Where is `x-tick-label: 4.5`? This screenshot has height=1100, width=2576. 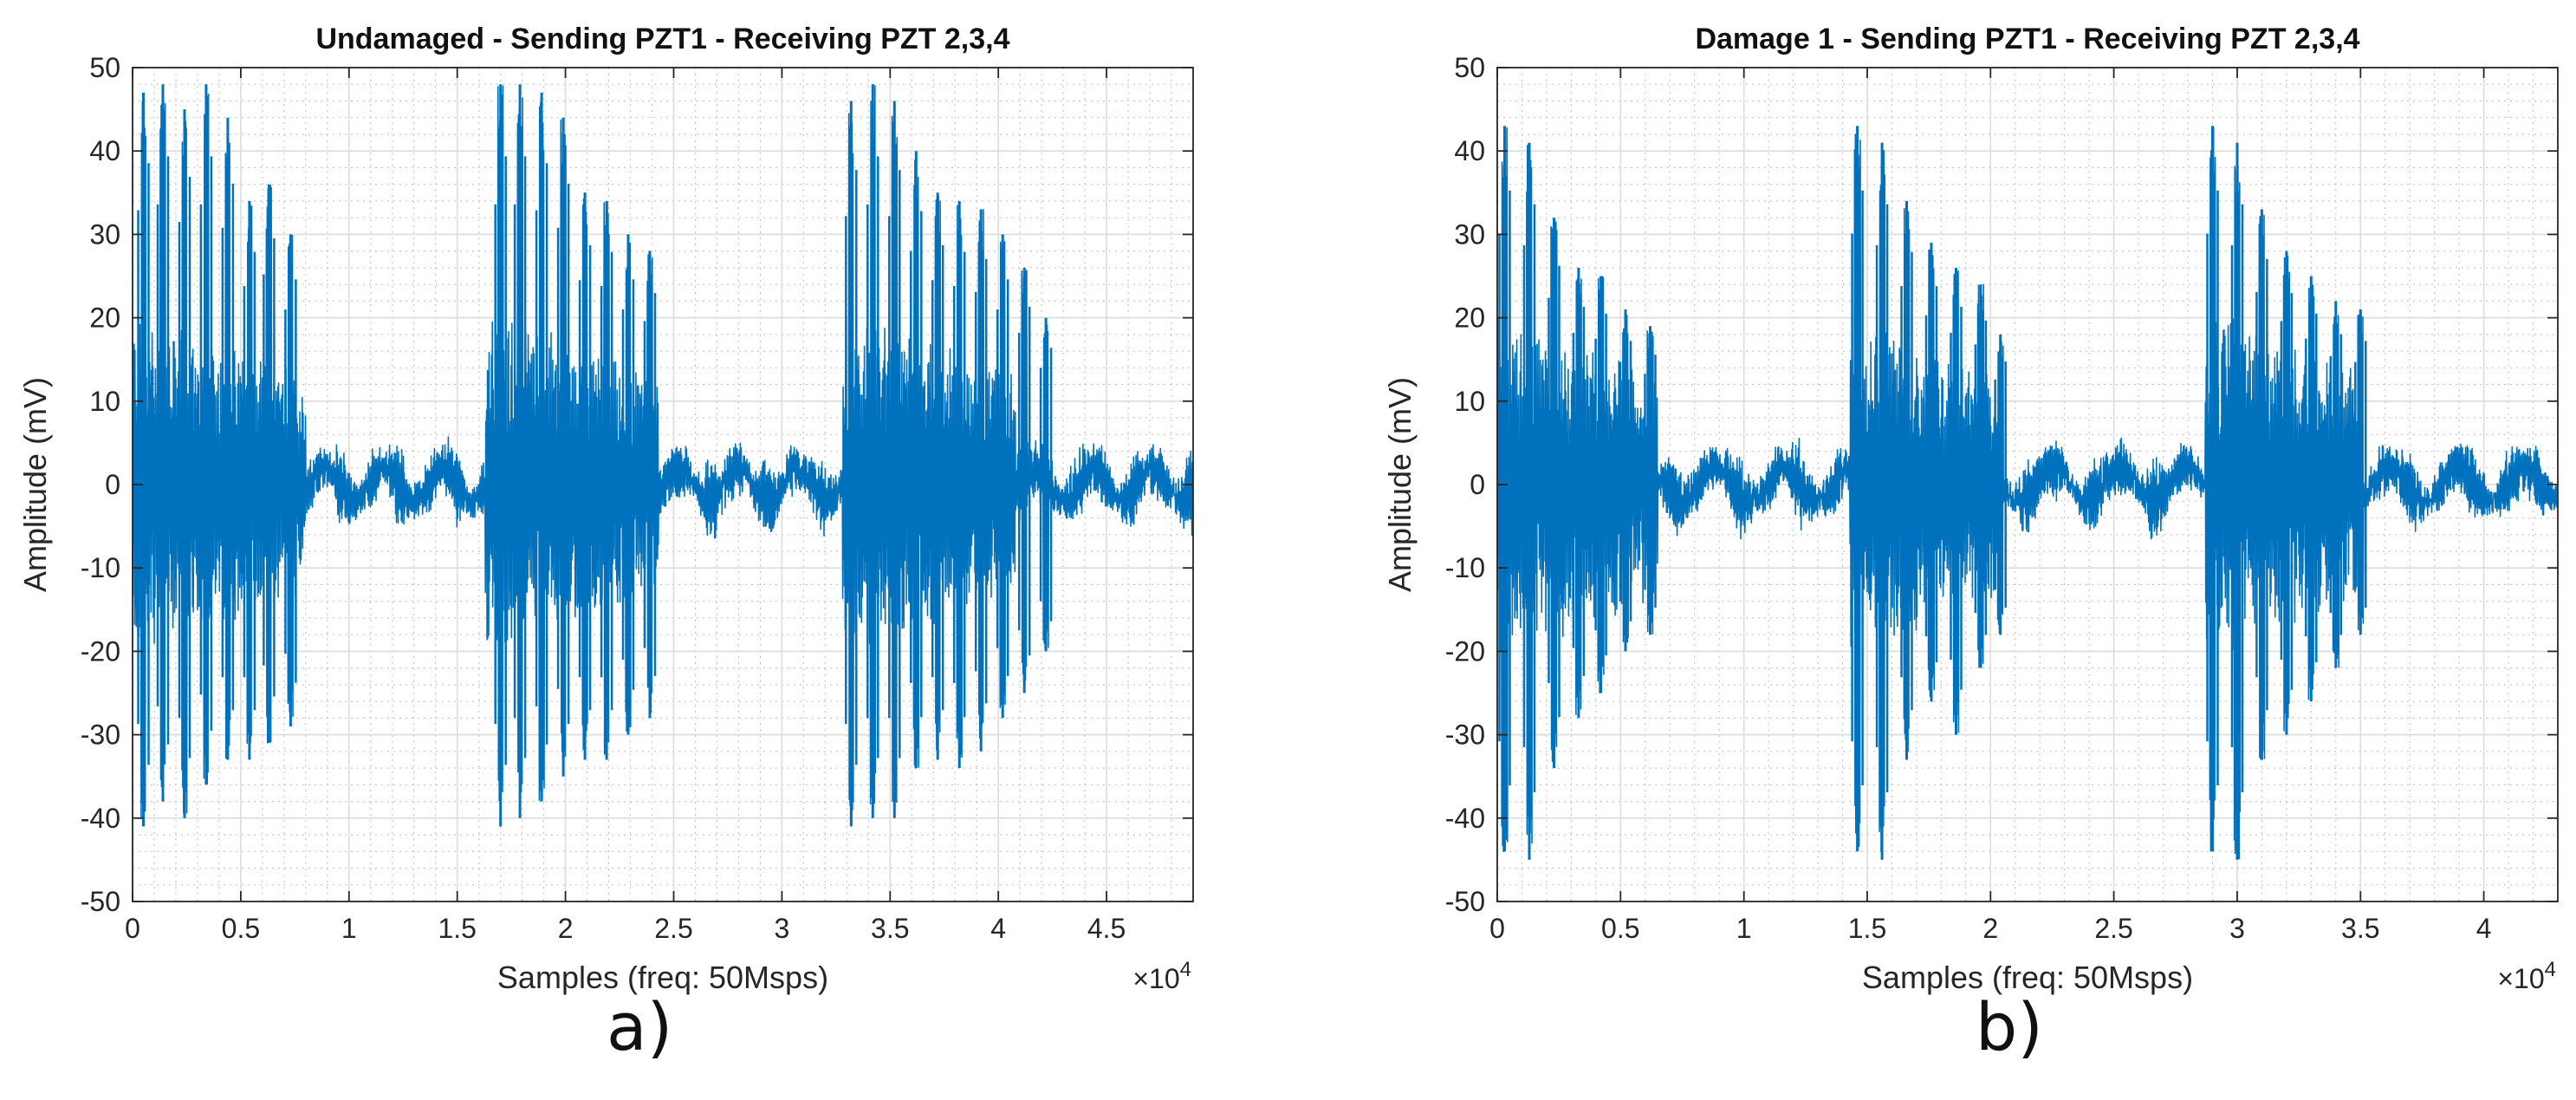
x-tick-label: 4.5 is located at coordinates (1107, 928).